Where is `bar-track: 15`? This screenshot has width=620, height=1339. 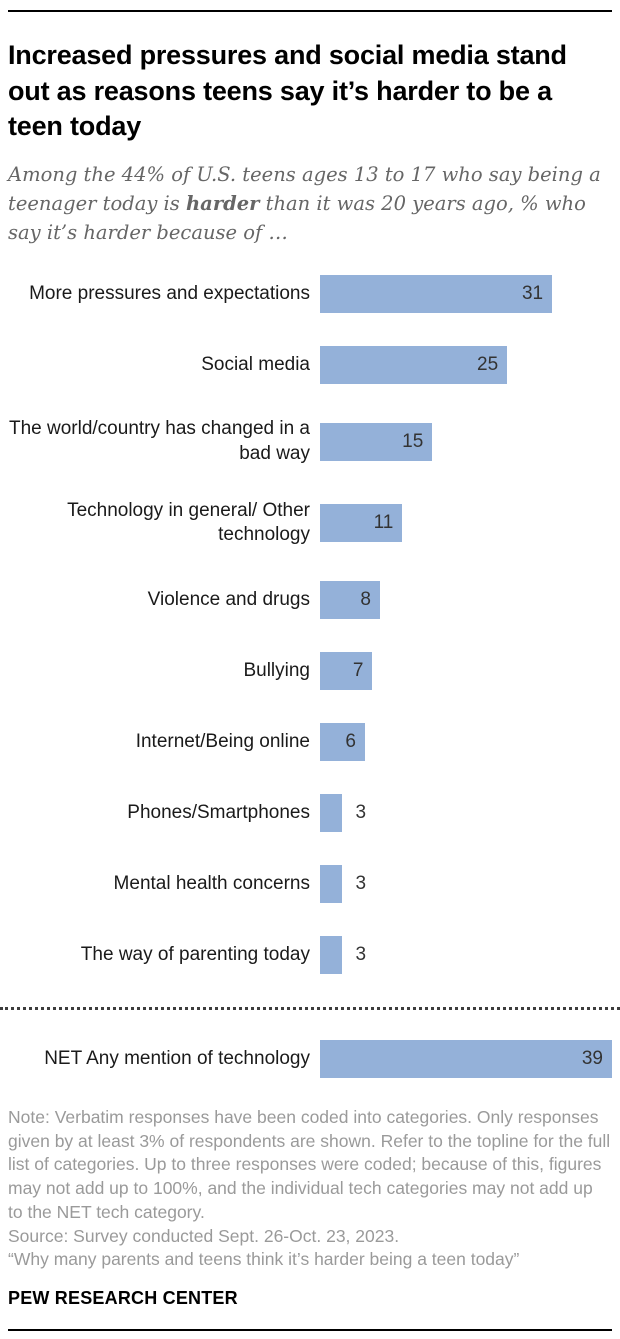
bar-track: 15 is located at coordinates (466, 441).